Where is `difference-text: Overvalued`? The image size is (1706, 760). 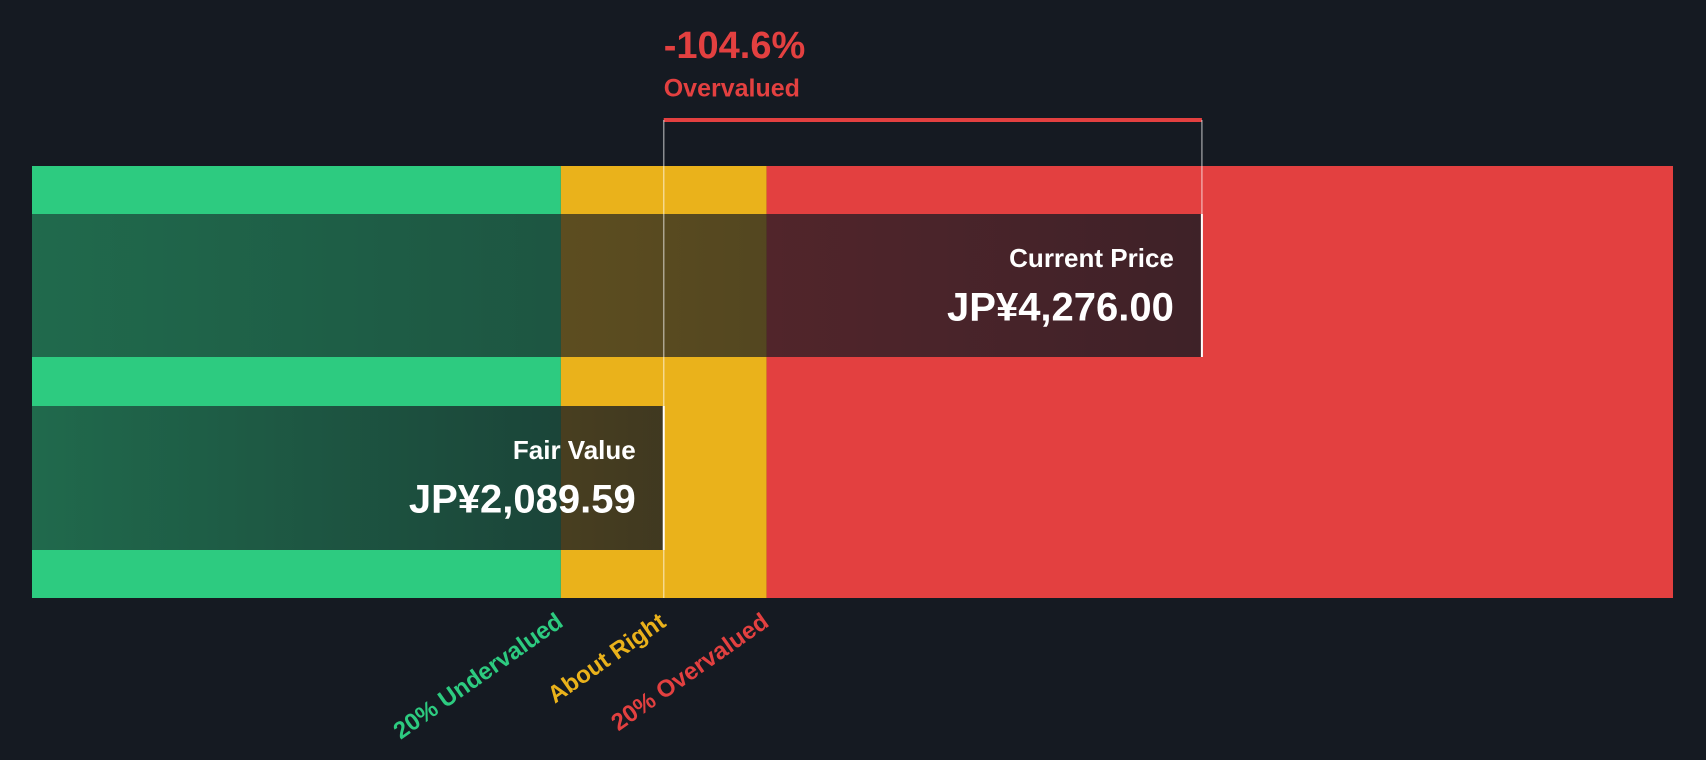 difference-text: Overvalued is located at coordinates (732, 89).